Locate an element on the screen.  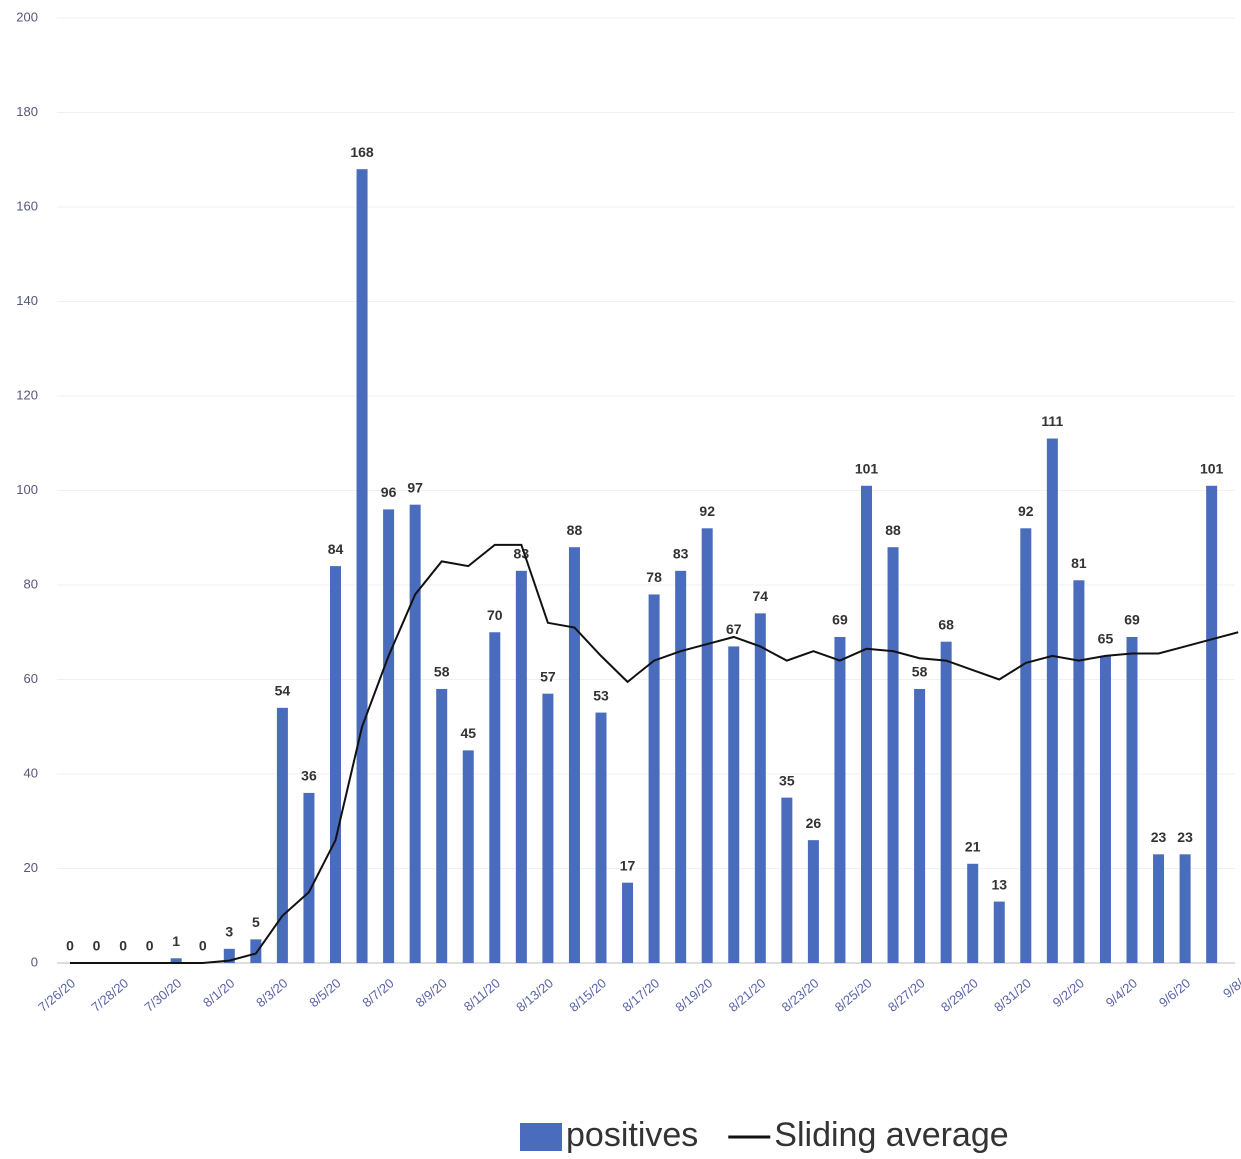
x-tick-label: 8/21/20 is located at coordinates (747, 994).